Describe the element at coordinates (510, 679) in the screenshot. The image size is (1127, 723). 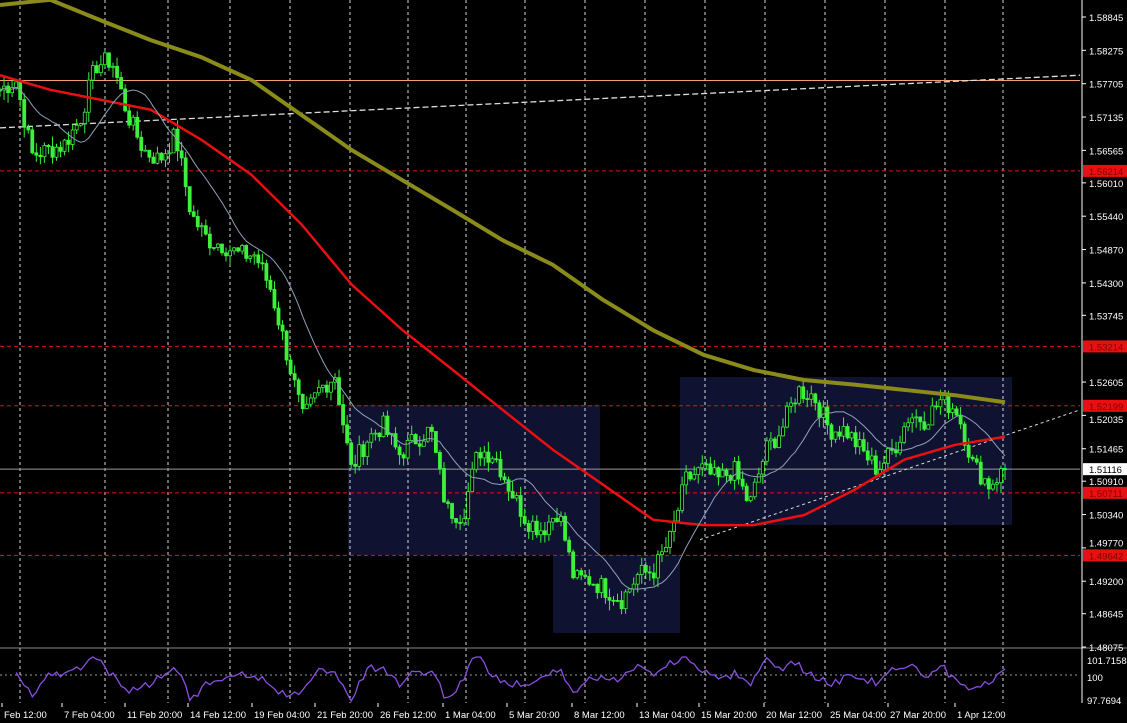
I see `indicator-line` at that location.